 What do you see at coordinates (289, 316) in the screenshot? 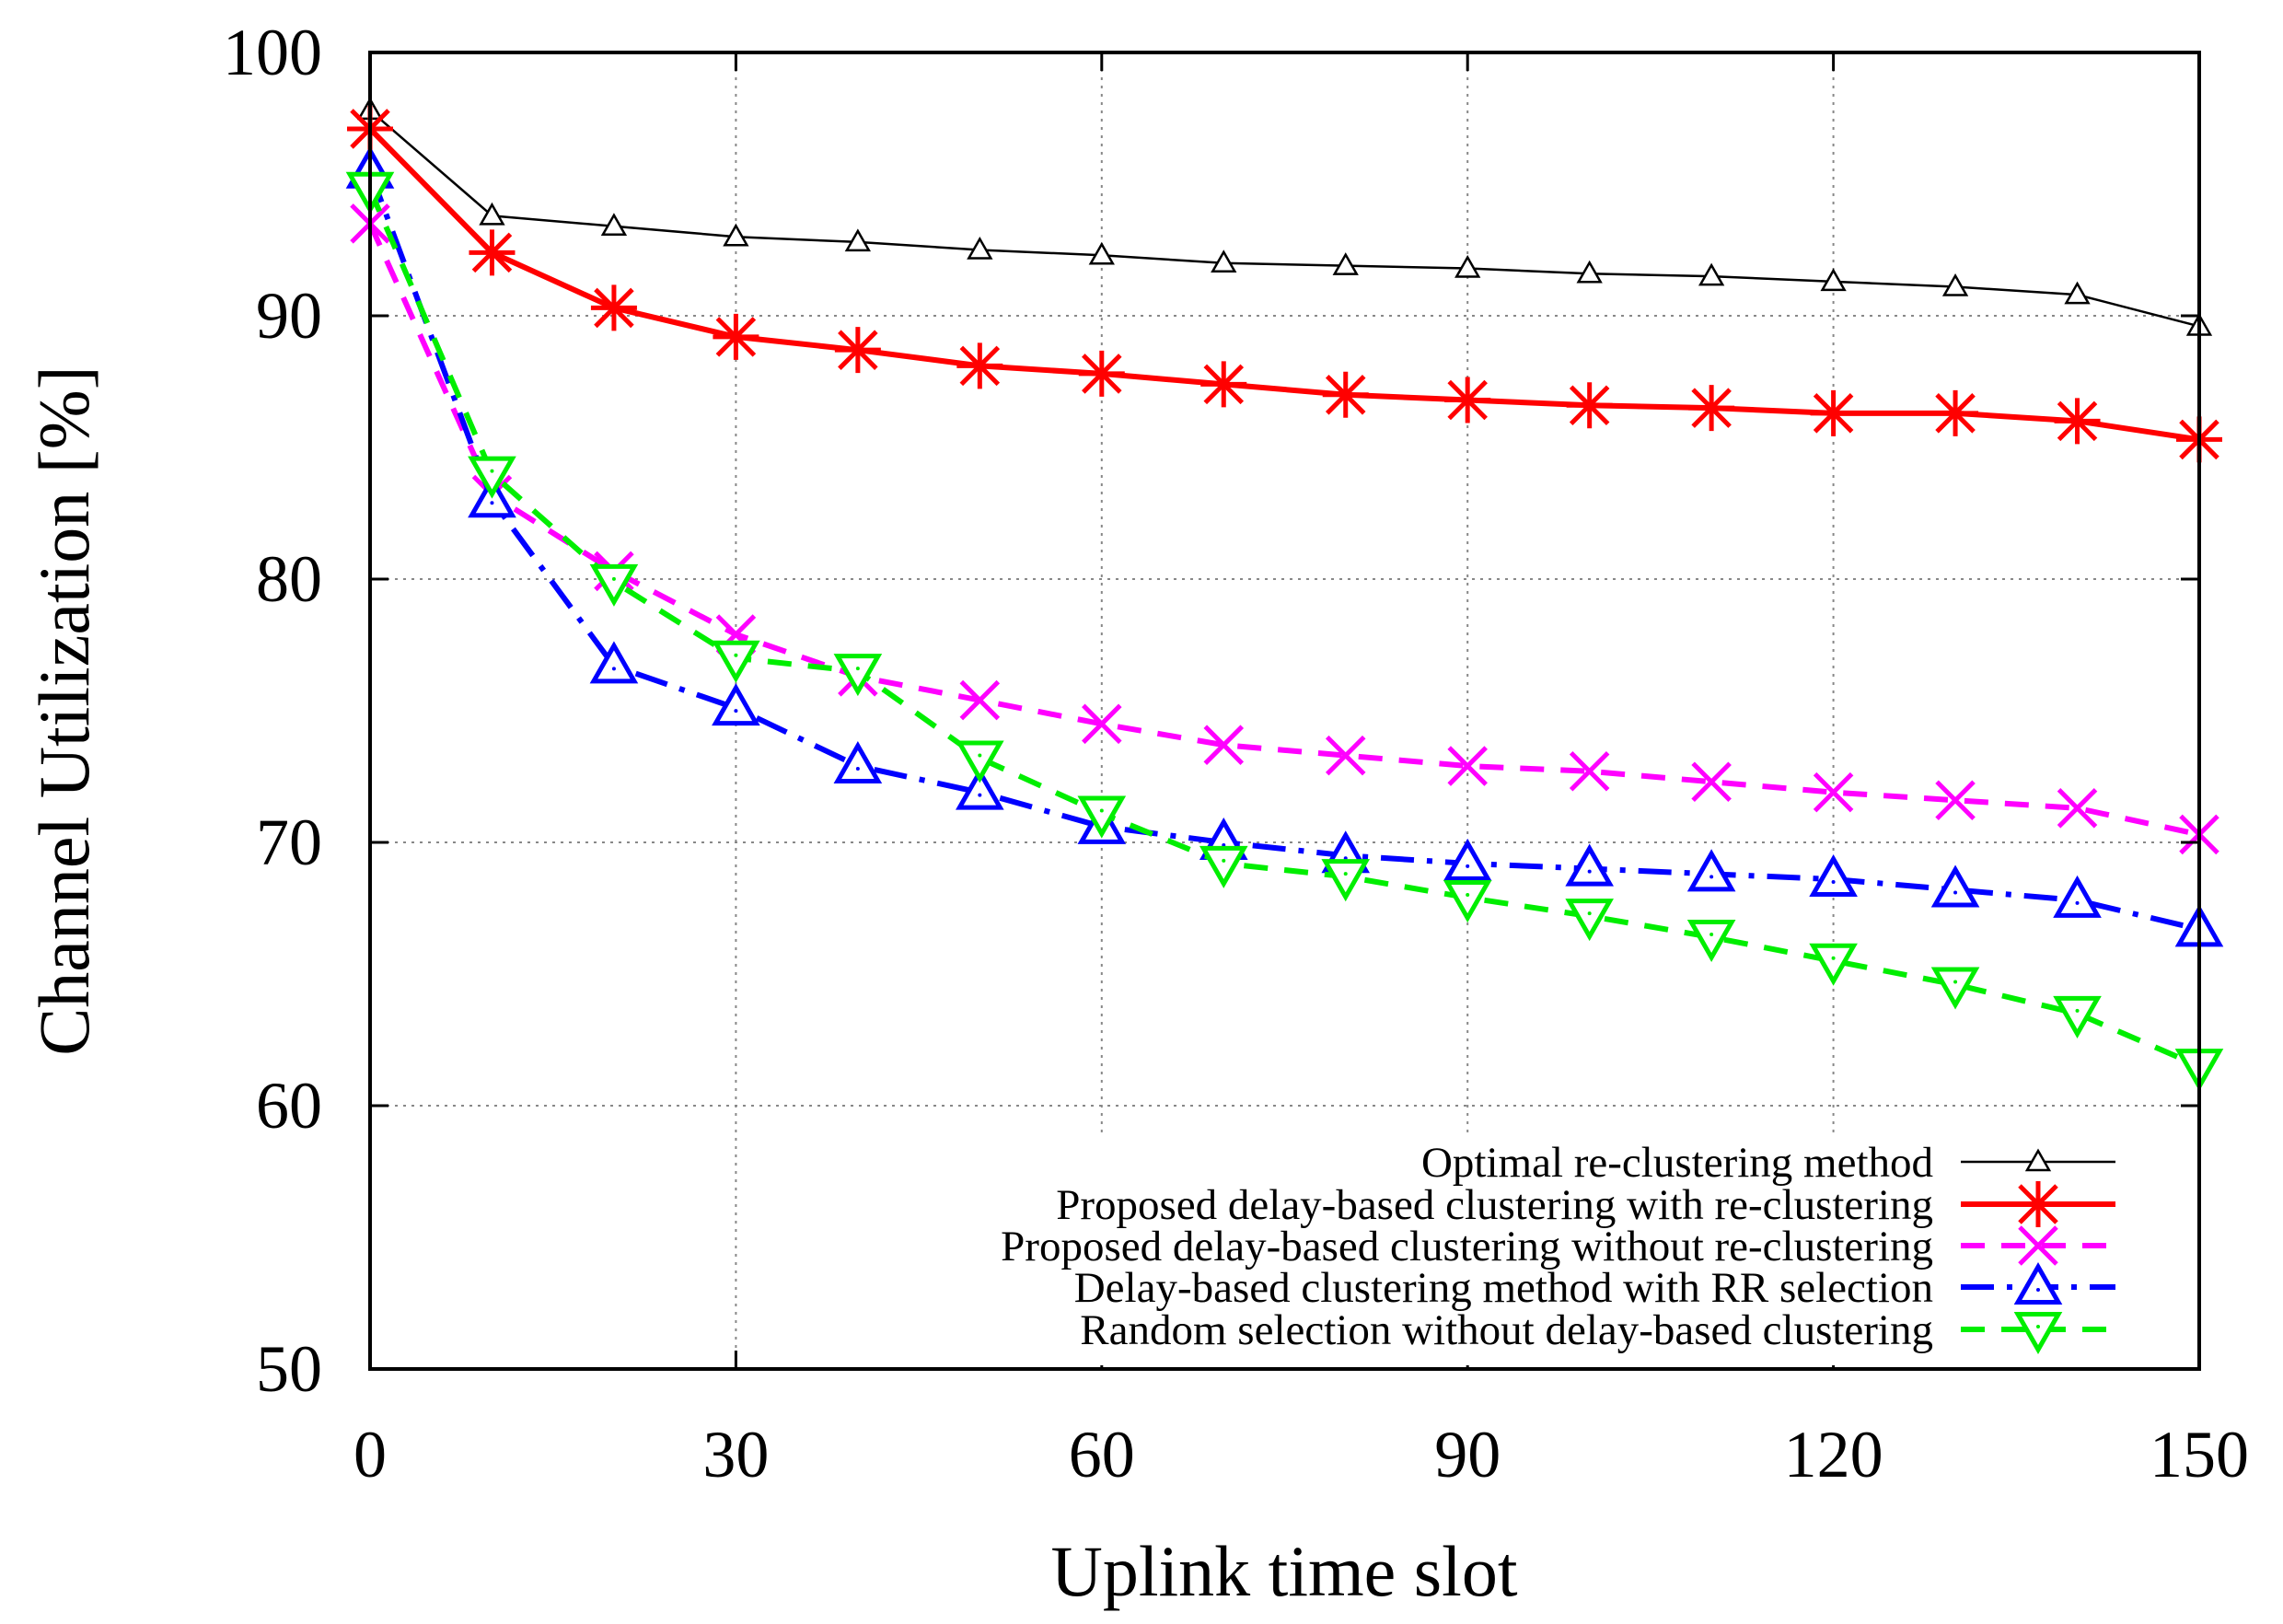
I see `y-tick-label: 90` at bounding box center [289, 316].